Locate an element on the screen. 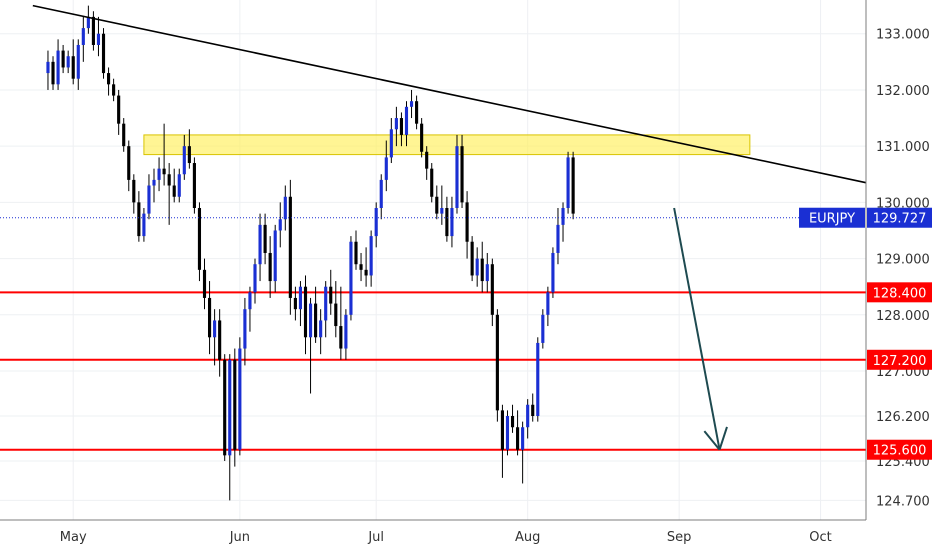 Image resolution: width=932 pixels, height=550 pixels. price-axis-background is located at coordinates (899, 260).